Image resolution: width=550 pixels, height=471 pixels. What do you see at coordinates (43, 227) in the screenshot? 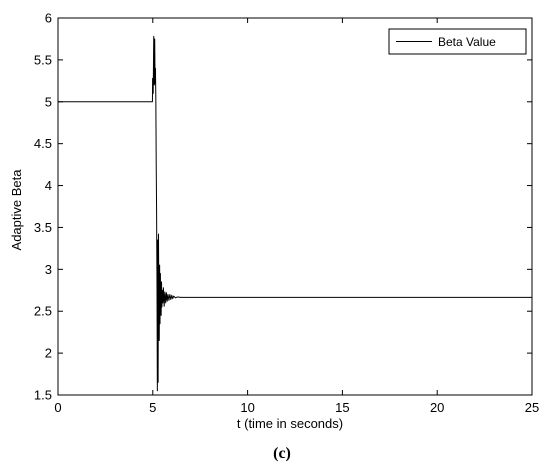
I see `y-tick-label: 3.5` at bounding box center [43, 227].